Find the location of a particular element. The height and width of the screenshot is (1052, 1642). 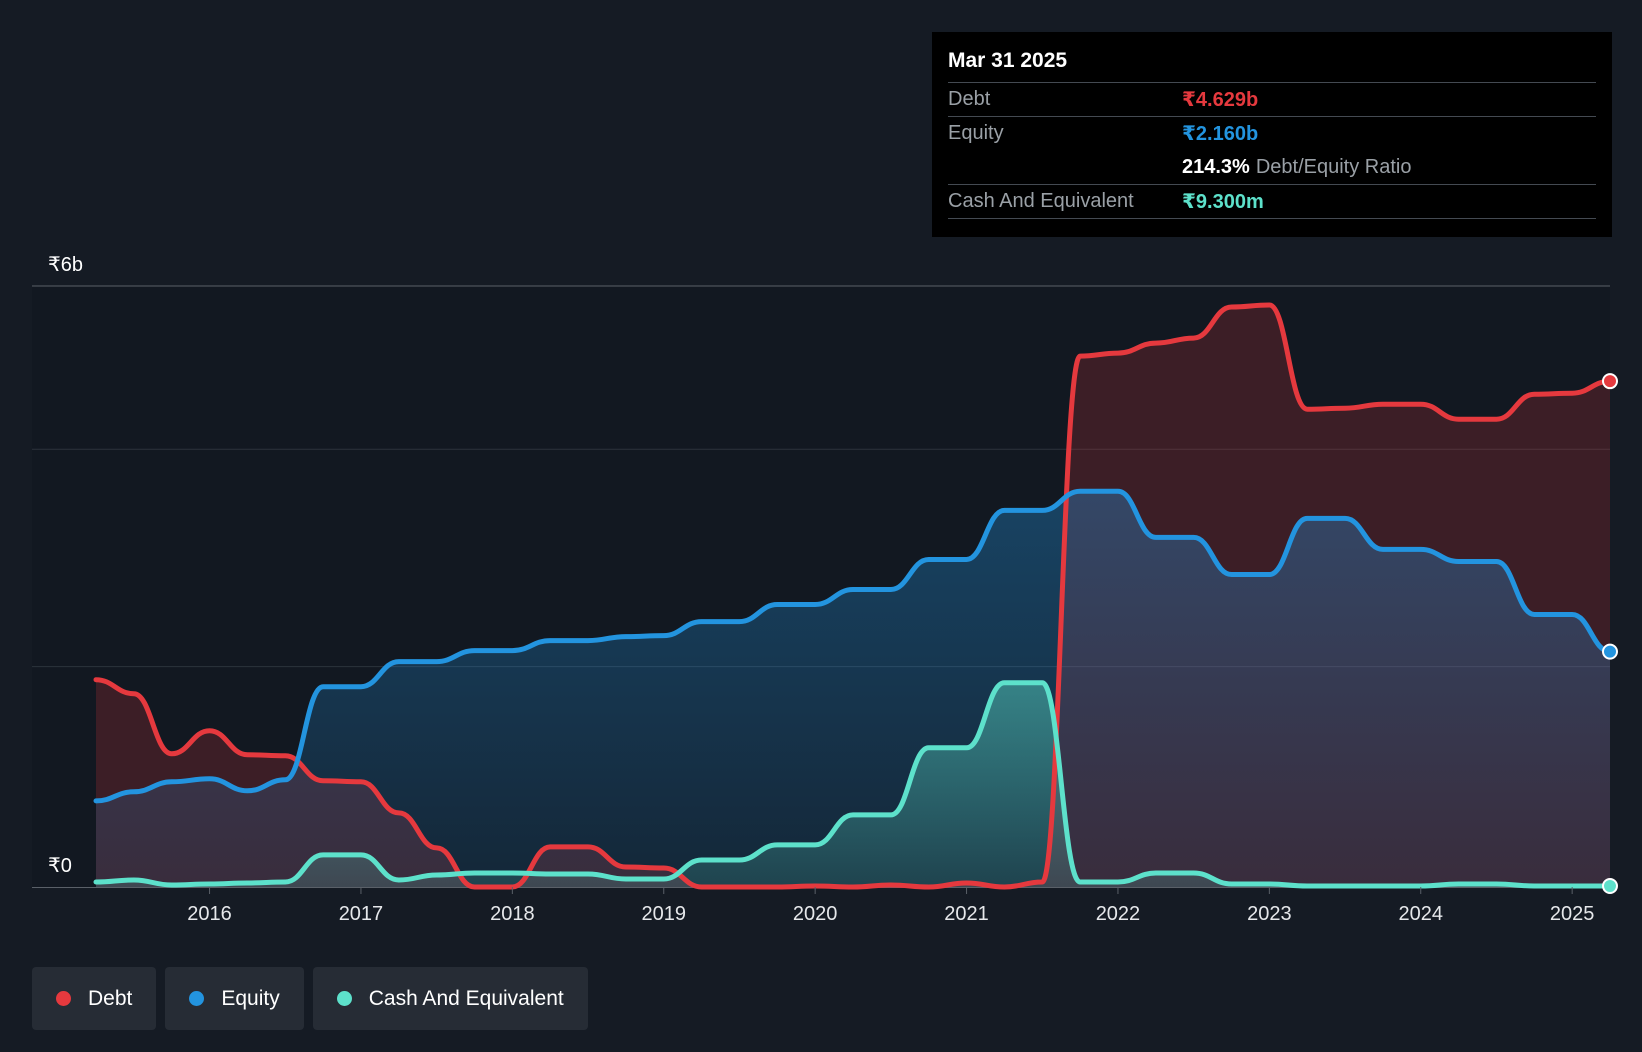

x-tick-label: 2019 is located at coordinates (664, 914).